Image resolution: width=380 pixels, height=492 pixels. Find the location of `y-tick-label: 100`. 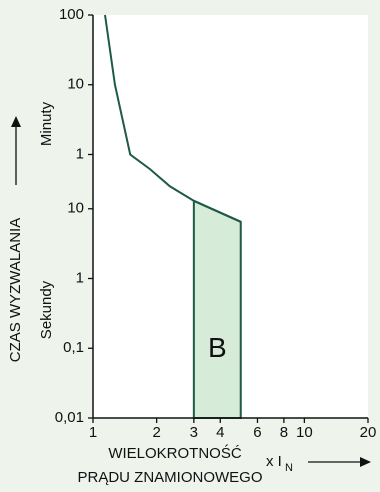

y-tick-label: 100 is located at coordinates (71, 14).